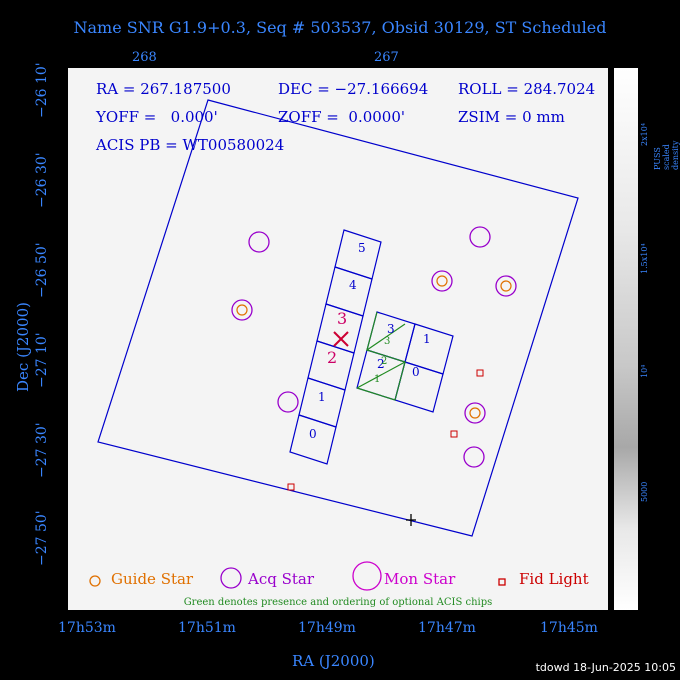  I want to click on dec-tick-5: −27 30', so click(42, 450).